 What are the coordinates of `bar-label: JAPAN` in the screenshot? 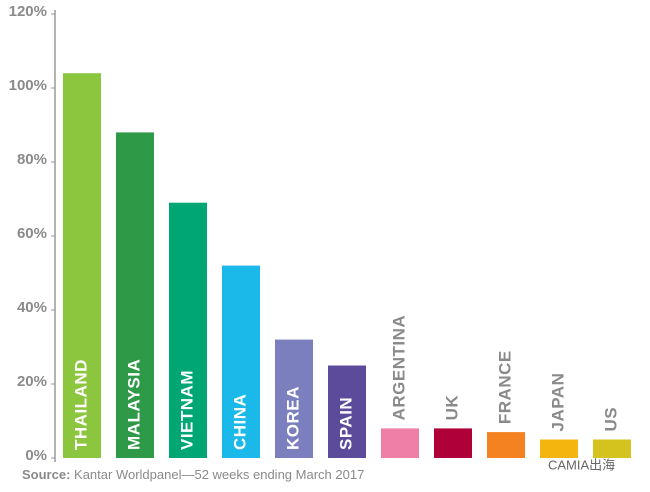 It's located at (557, 402).